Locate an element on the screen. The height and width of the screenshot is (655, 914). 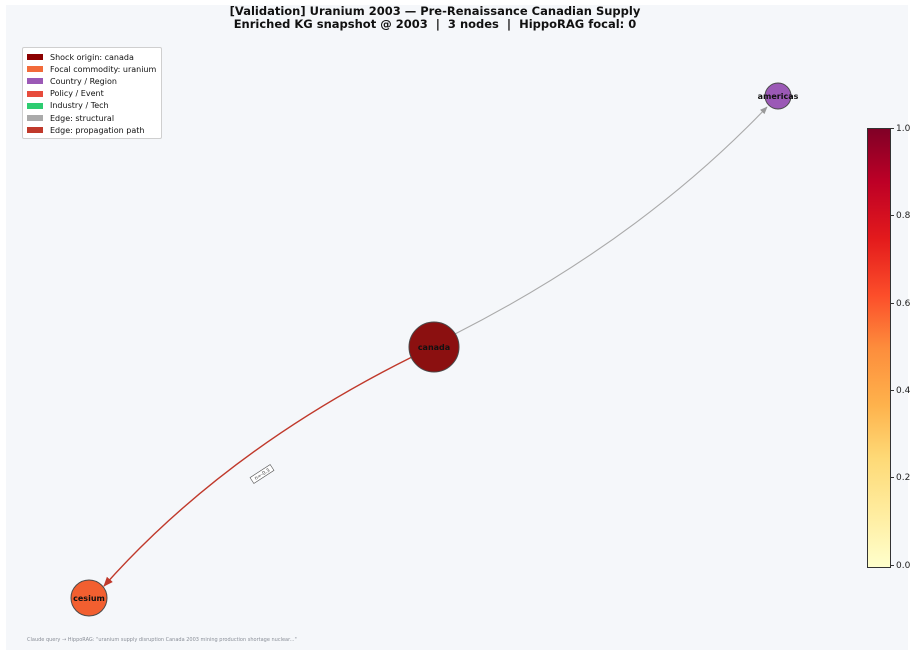
legend-item: Focal commodity: uranium is located at coordinates (91, 69).